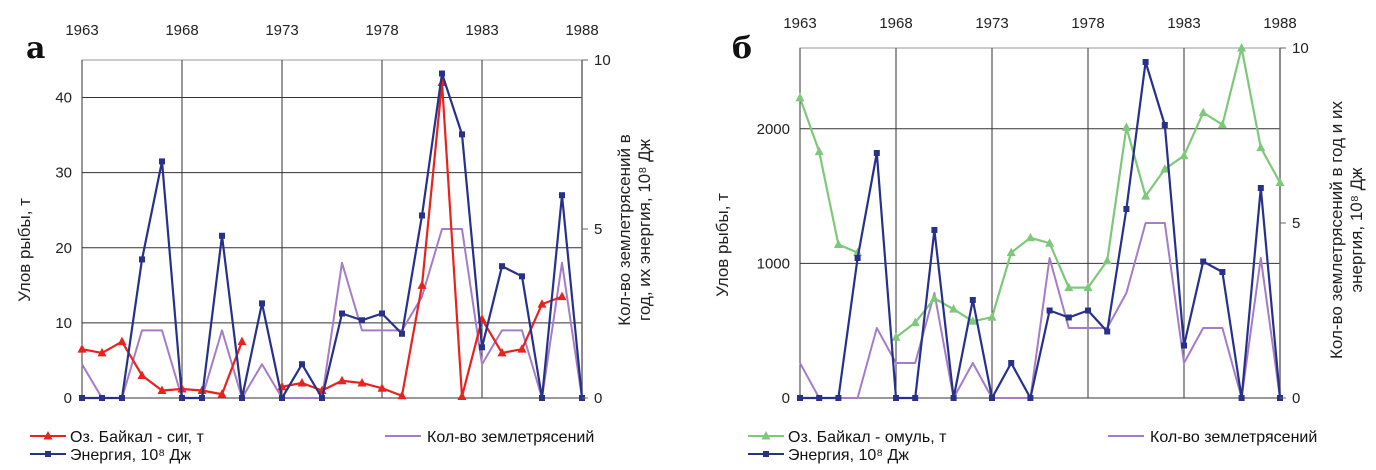 This screenshot has height=470, width=1376. I want to click on panel-label-a: а, so click(35, 48).